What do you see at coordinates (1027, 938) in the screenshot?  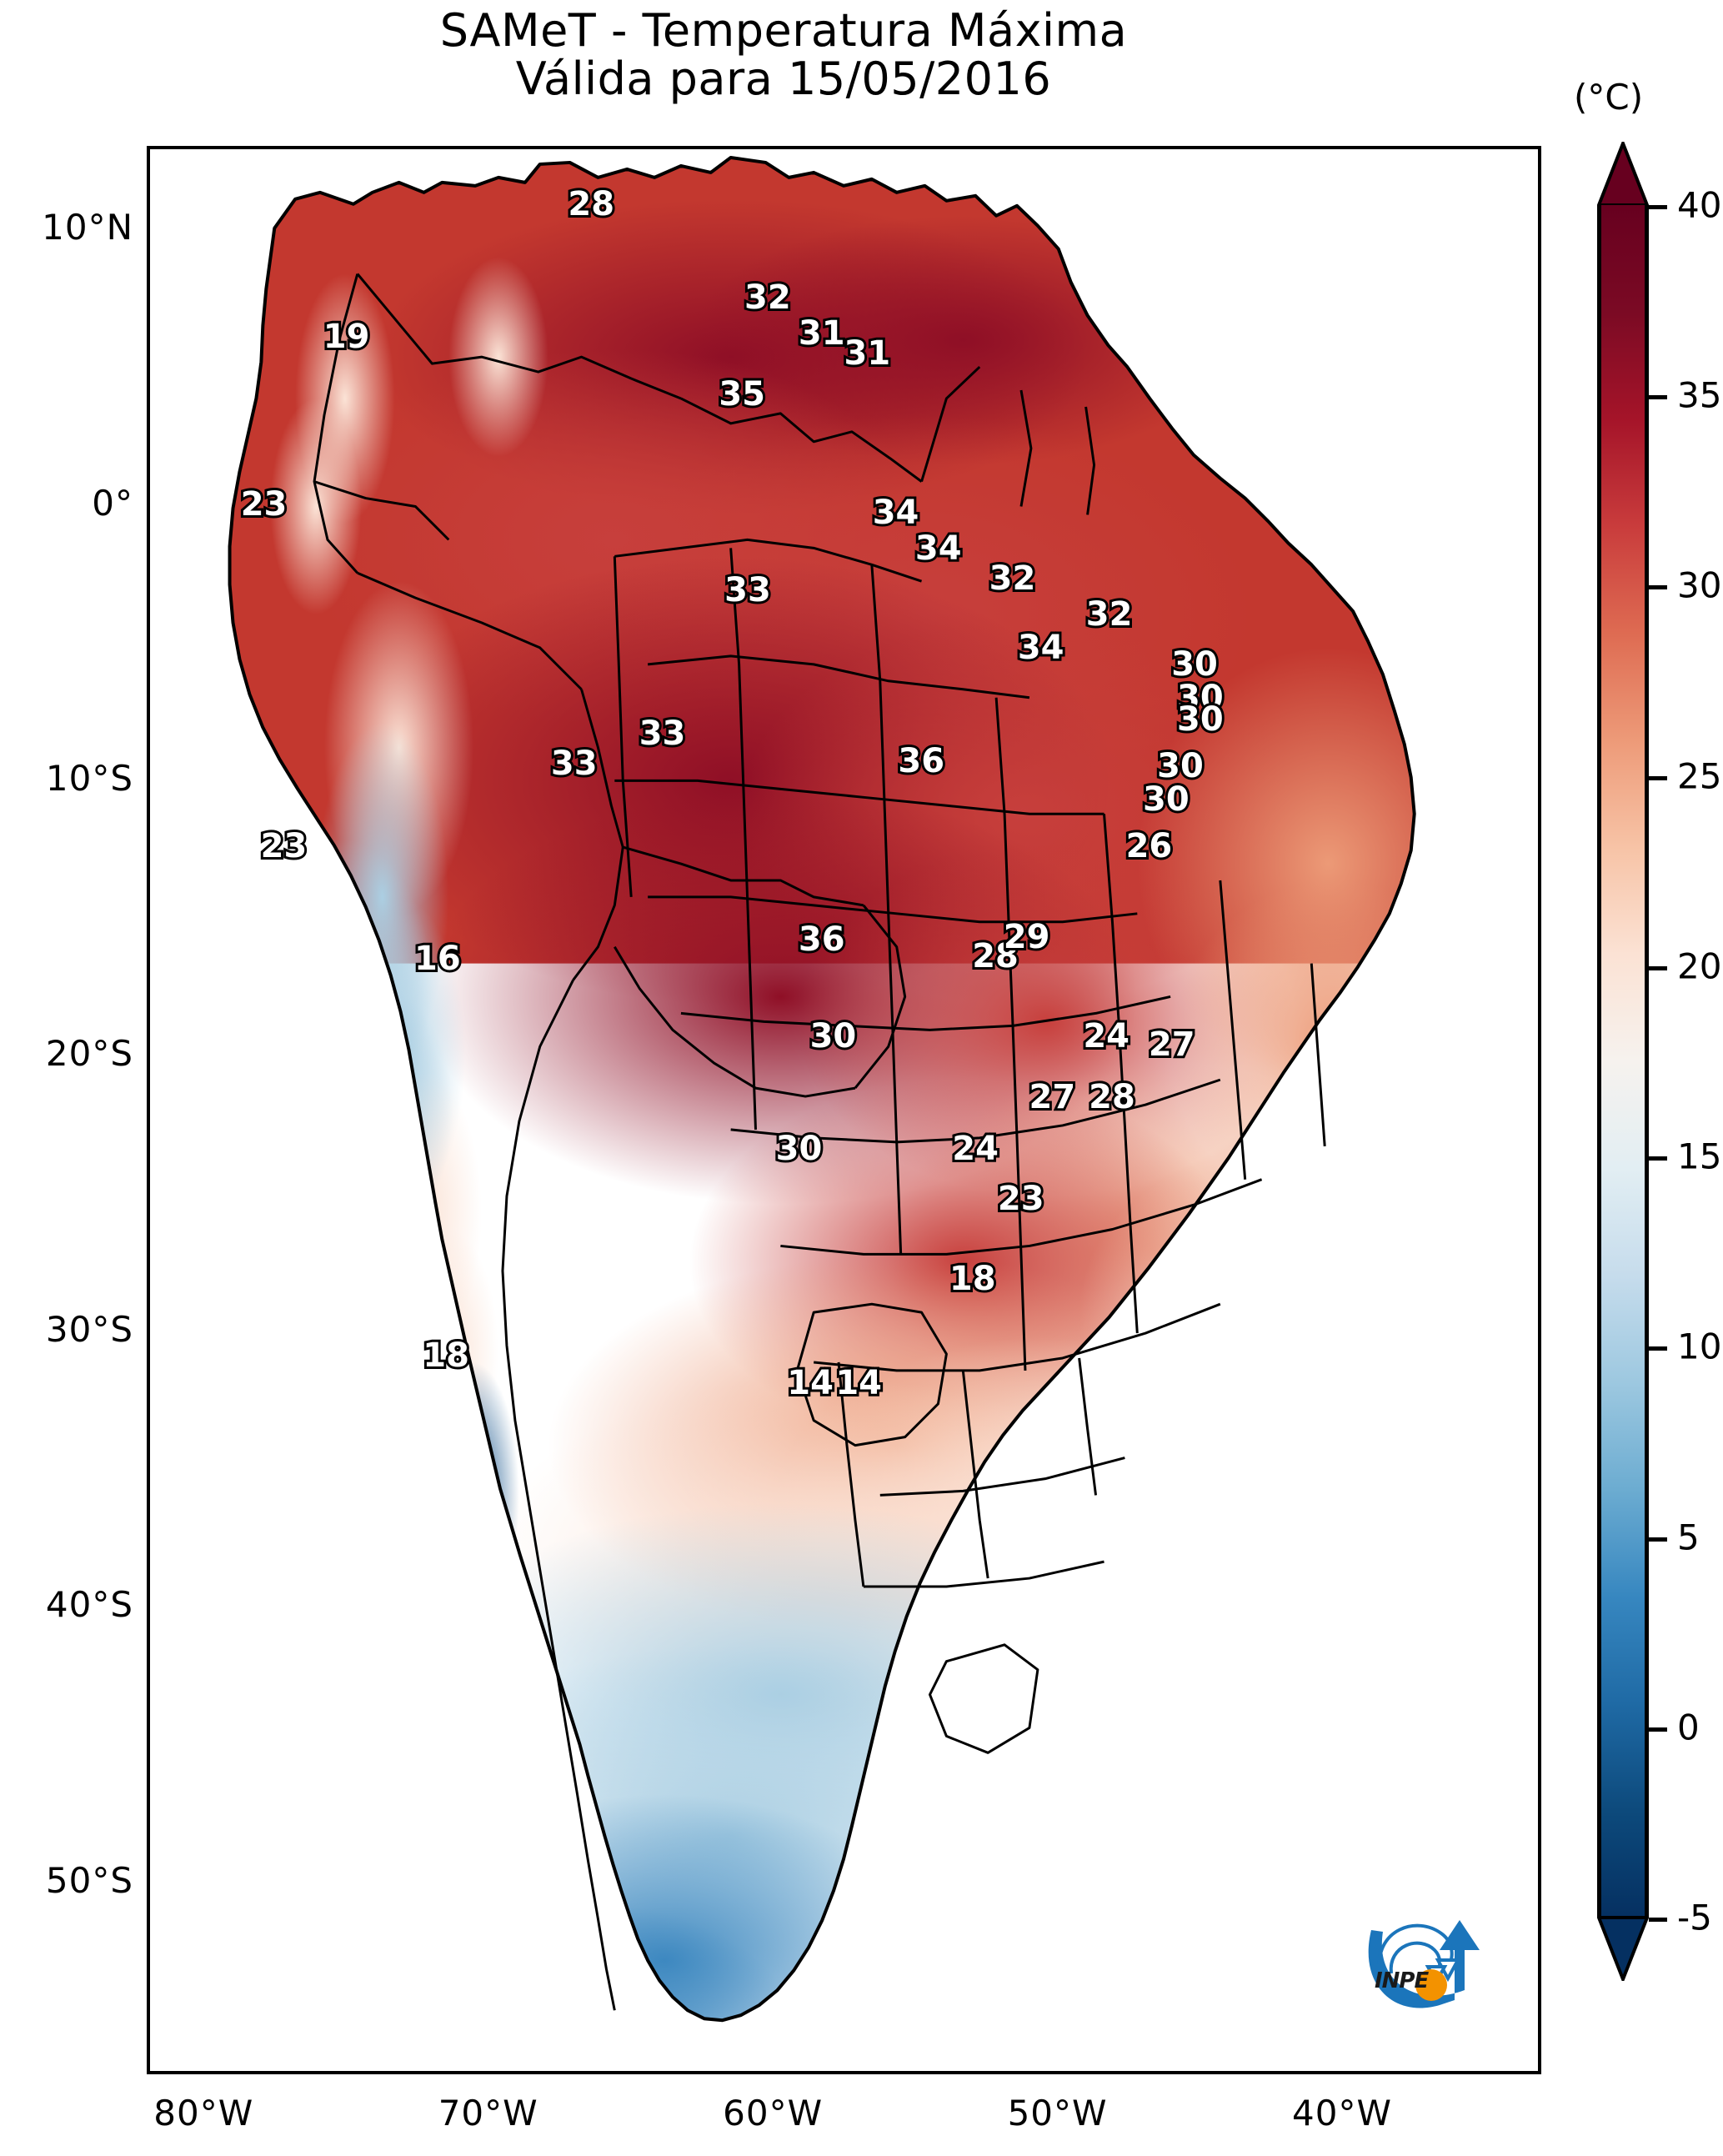 I see `station-value-label: 29` at bounding box center [1027, 938].